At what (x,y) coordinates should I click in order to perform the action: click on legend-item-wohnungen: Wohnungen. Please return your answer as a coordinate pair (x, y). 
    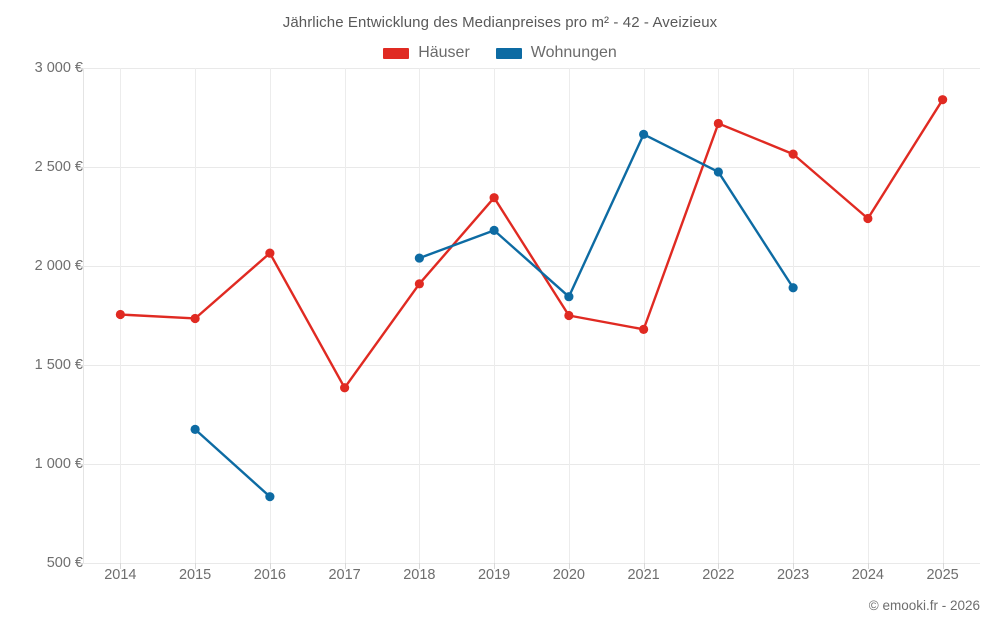
    Looking at the image, I should click on (556, 53).